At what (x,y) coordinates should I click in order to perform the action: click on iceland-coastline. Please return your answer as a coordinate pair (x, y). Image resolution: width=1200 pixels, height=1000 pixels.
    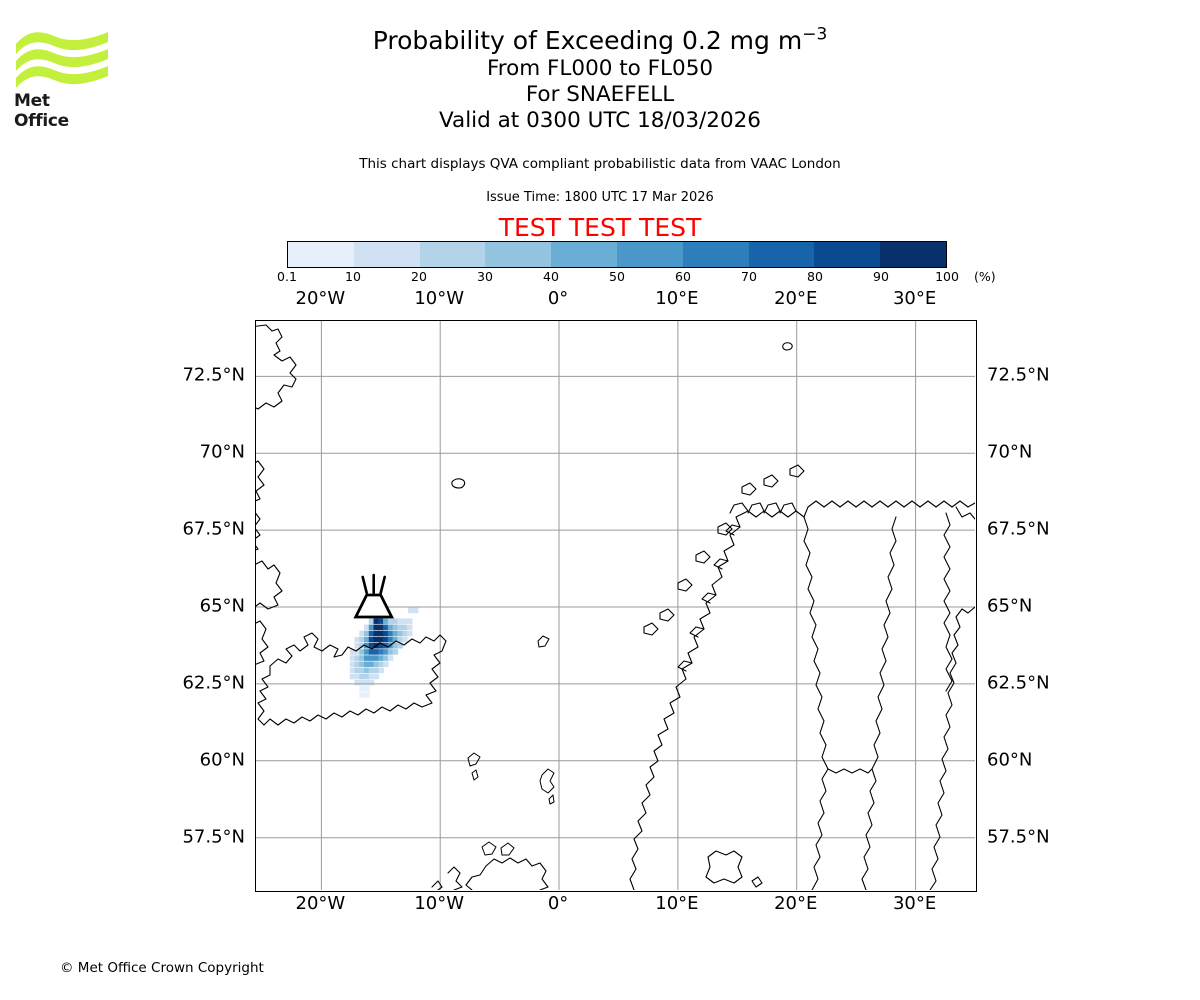
    Looking at the image, I should click on (352, 679).